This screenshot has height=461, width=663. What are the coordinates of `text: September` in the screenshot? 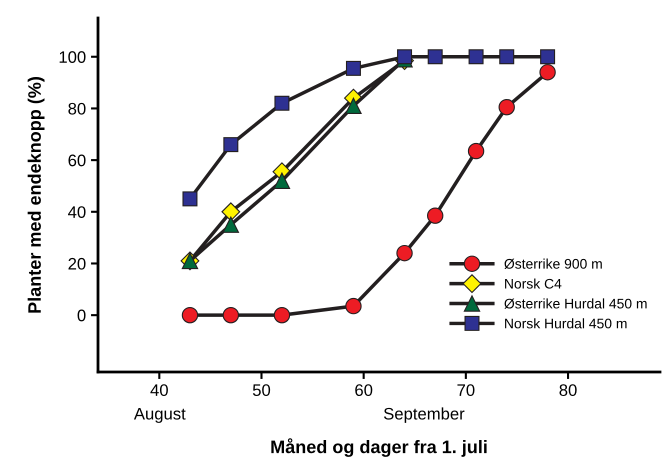 It's located at (424, 415).